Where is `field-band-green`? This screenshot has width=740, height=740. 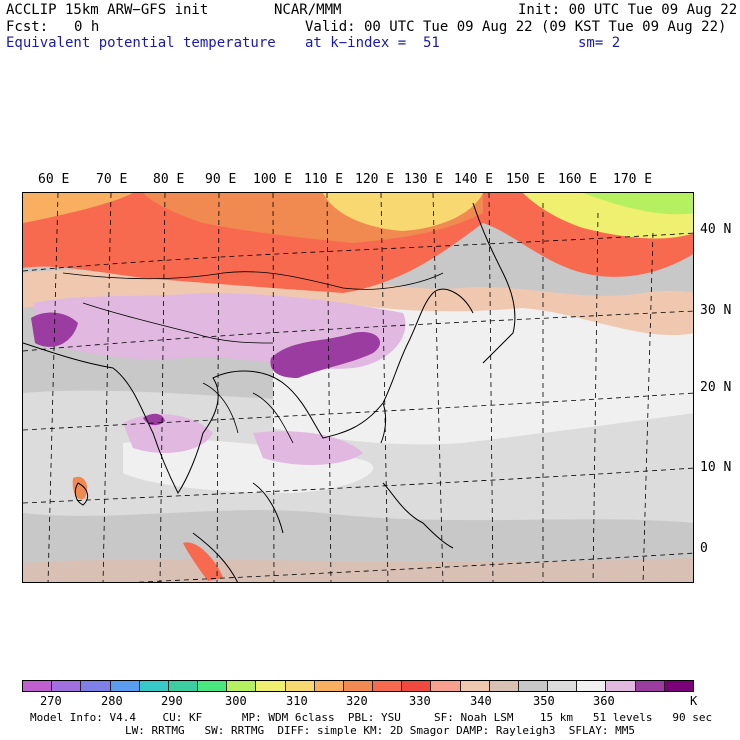 field-band-green is located at coordinates (638, 204).